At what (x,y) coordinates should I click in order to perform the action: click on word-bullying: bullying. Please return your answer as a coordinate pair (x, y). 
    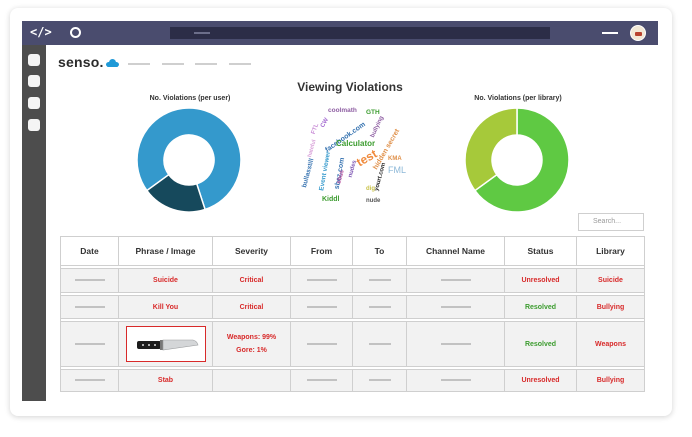
    Looking at the image, I should click on (377, 127).